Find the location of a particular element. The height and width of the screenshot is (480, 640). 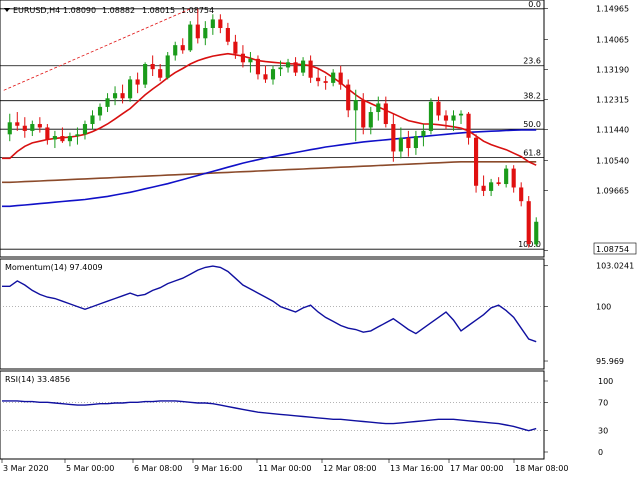

rsi-tick-label: 30 is located at coordinates (603, 431).